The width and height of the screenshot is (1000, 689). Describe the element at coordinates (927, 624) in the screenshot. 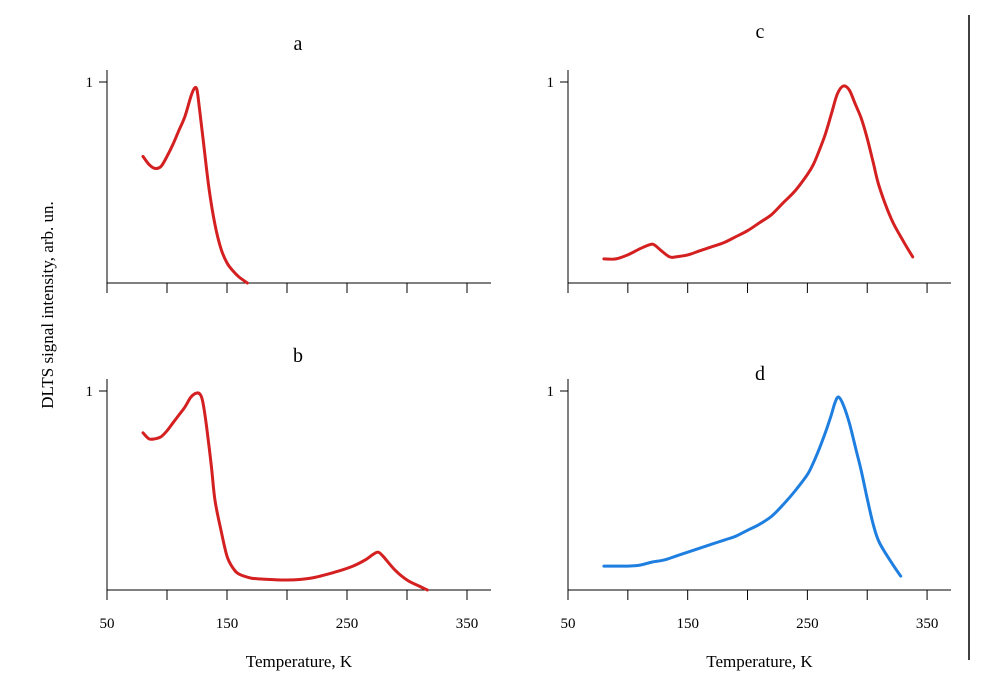

I see `x-tick-label-d-350: 350` at that location.